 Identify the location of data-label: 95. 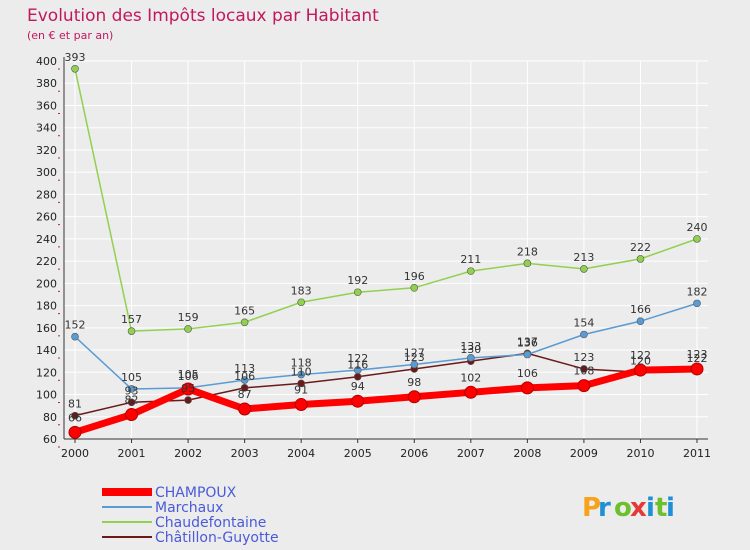
(188, 388).